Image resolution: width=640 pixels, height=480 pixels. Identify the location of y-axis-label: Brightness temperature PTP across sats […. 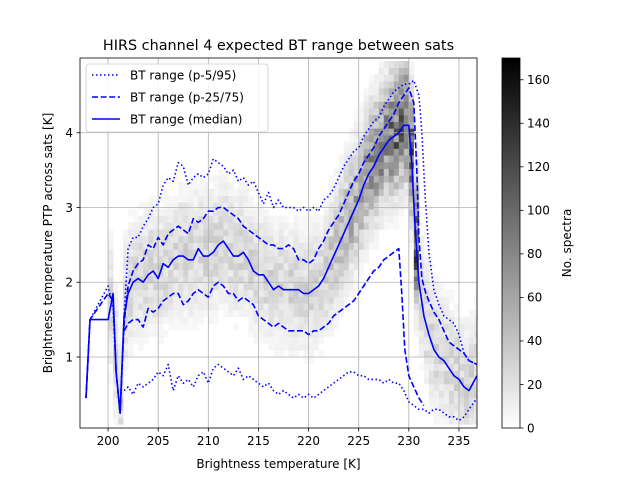
(48, 243).